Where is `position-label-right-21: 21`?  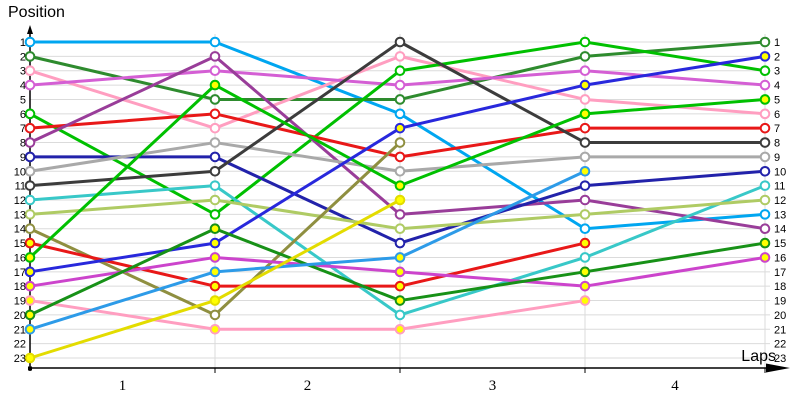
position-label-right-21: 21 is located at coordinates (780, 330).